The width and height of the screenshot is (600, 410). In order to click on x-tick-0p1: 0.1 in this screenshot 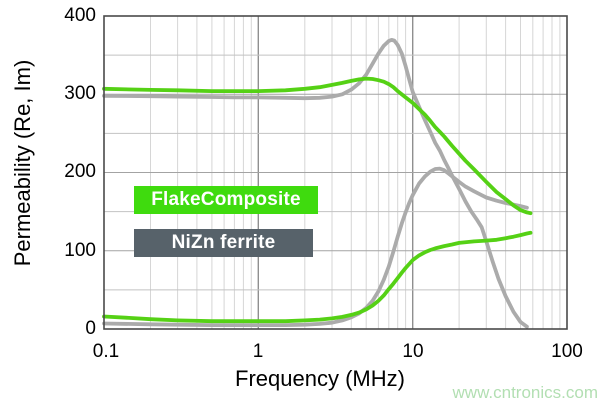, I will do `click(106, 351)`.